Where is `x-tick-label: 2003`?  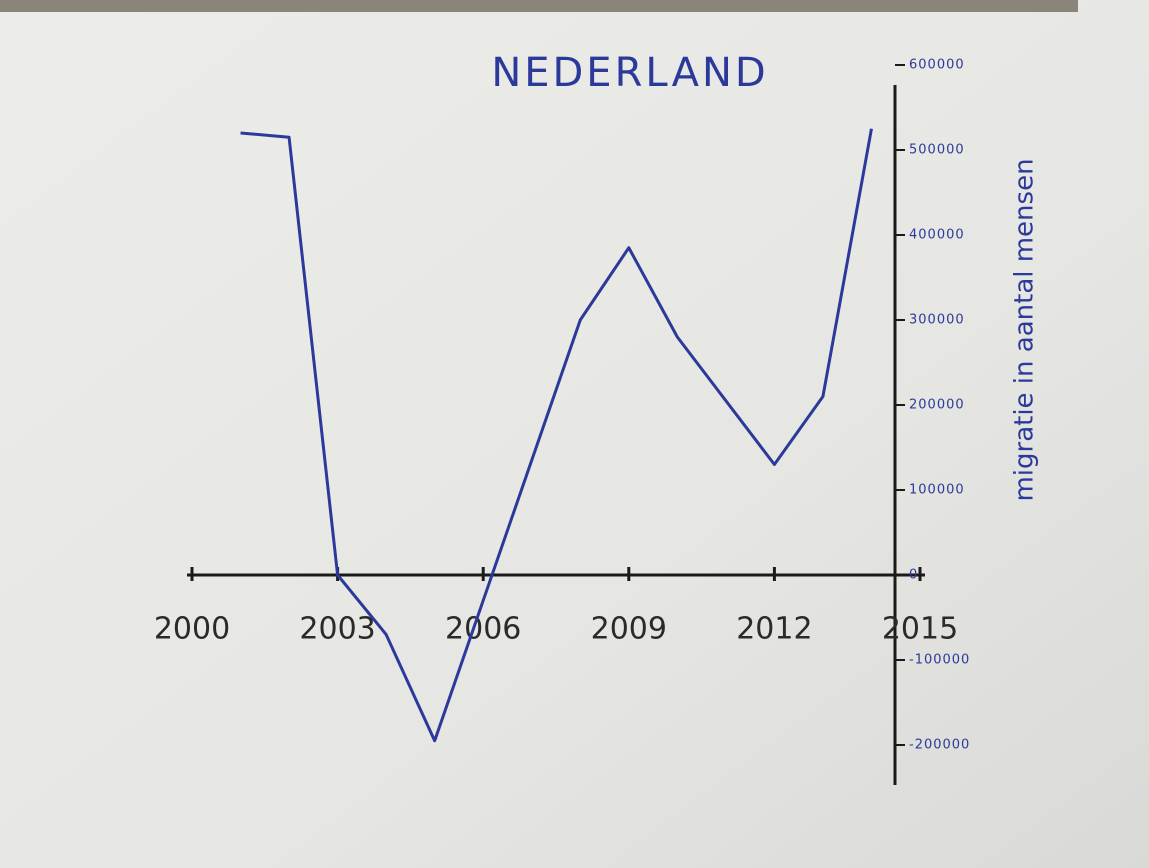 x-tick-label: 2003 is located at coordinates (337, 629).